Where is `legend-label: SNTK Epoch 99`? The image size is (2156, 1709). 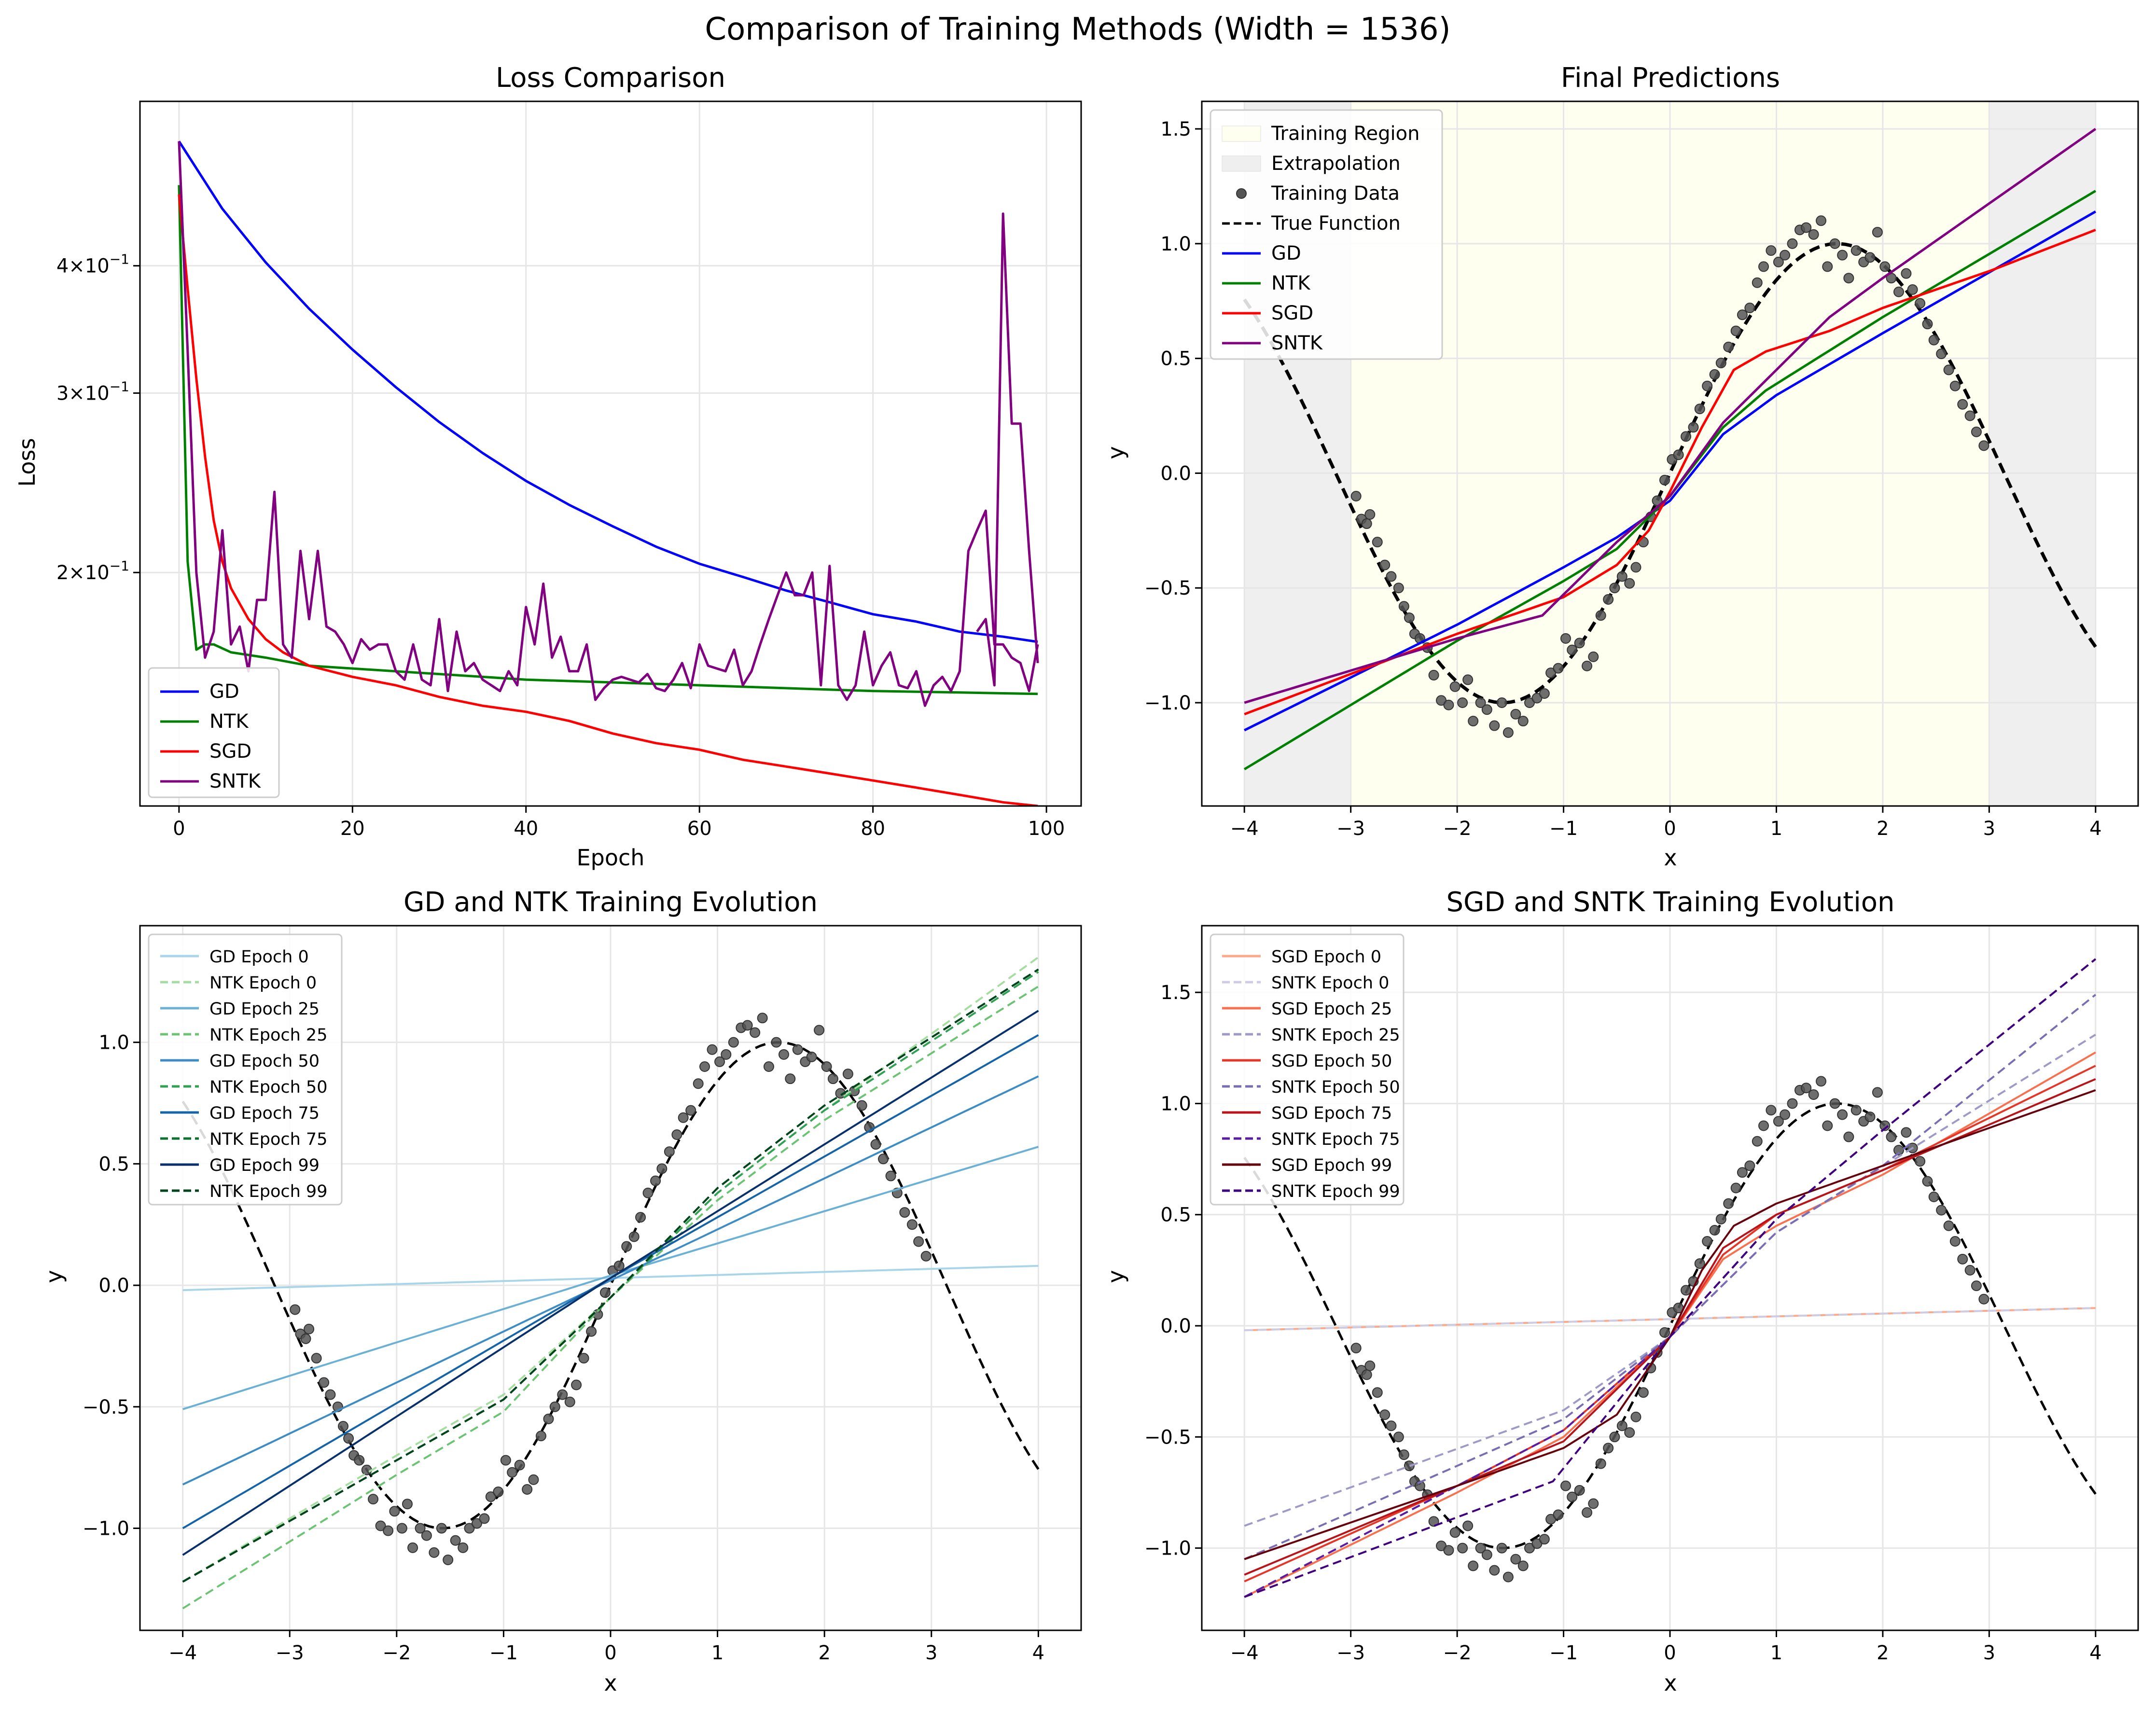 legend-label: SNTK Epoch 99 is located at coordinates (1335, 1191).